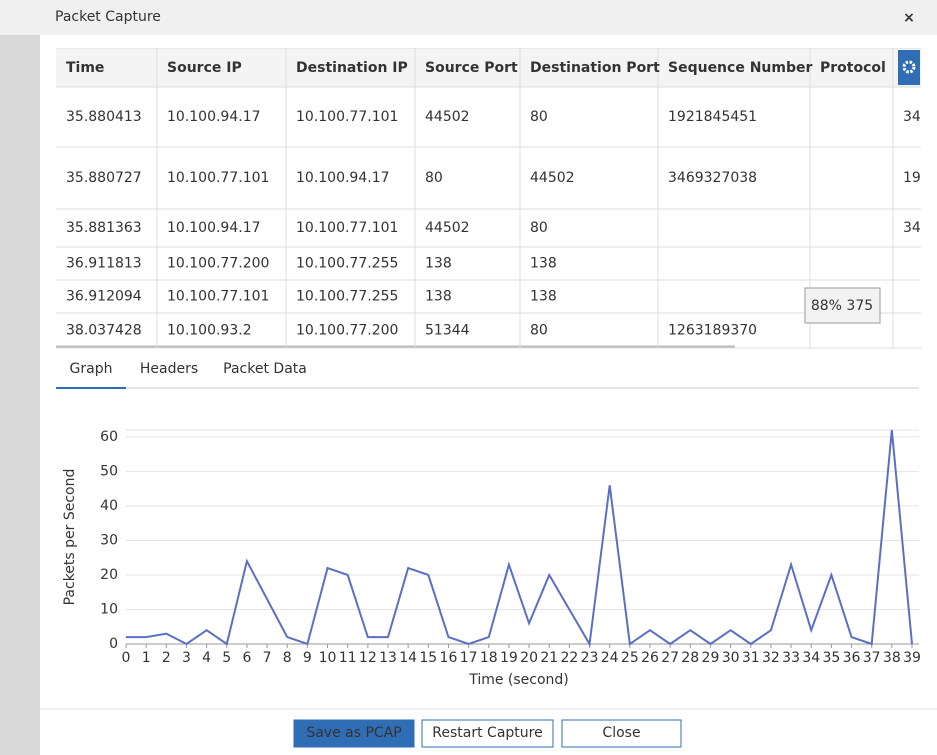 The height and width of the screenshot is (755, 937). What do you see at coordinates (20, 377) in the screenshot?
I see `backdrop` at bounding box center [20, 377].